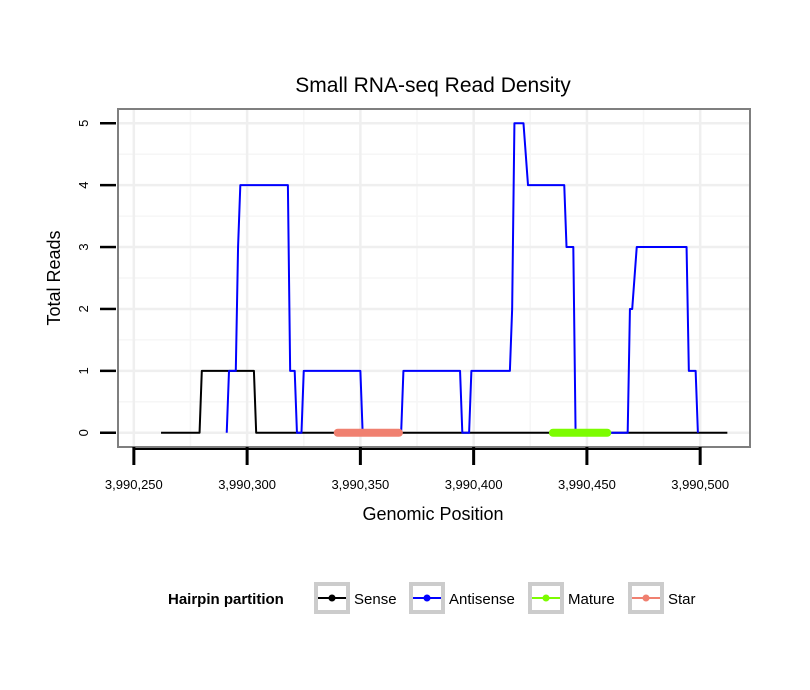 This screenshot has height=690, width=810. Describe the element at coordinates (587, 484) in the screenshot. I see `x-tick-label: 3,990,450` at that location.